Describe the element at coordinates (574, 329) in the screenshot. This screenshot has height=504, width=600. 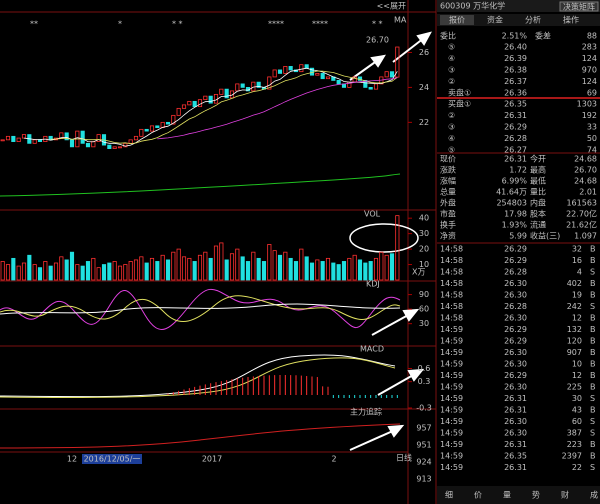
I see `trade-volume: 132` at that location.